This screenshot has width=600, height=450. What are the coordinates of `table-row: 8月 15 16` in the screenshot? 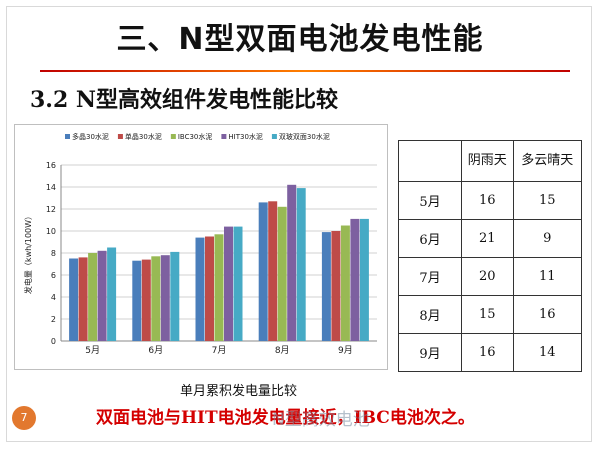 It's located at (490, 314).